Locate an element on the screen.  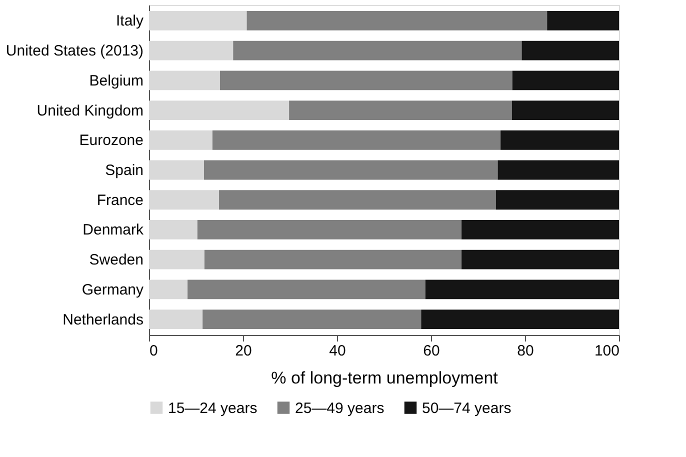
x-tick-label: 80 is located at coordinates (525, 351).